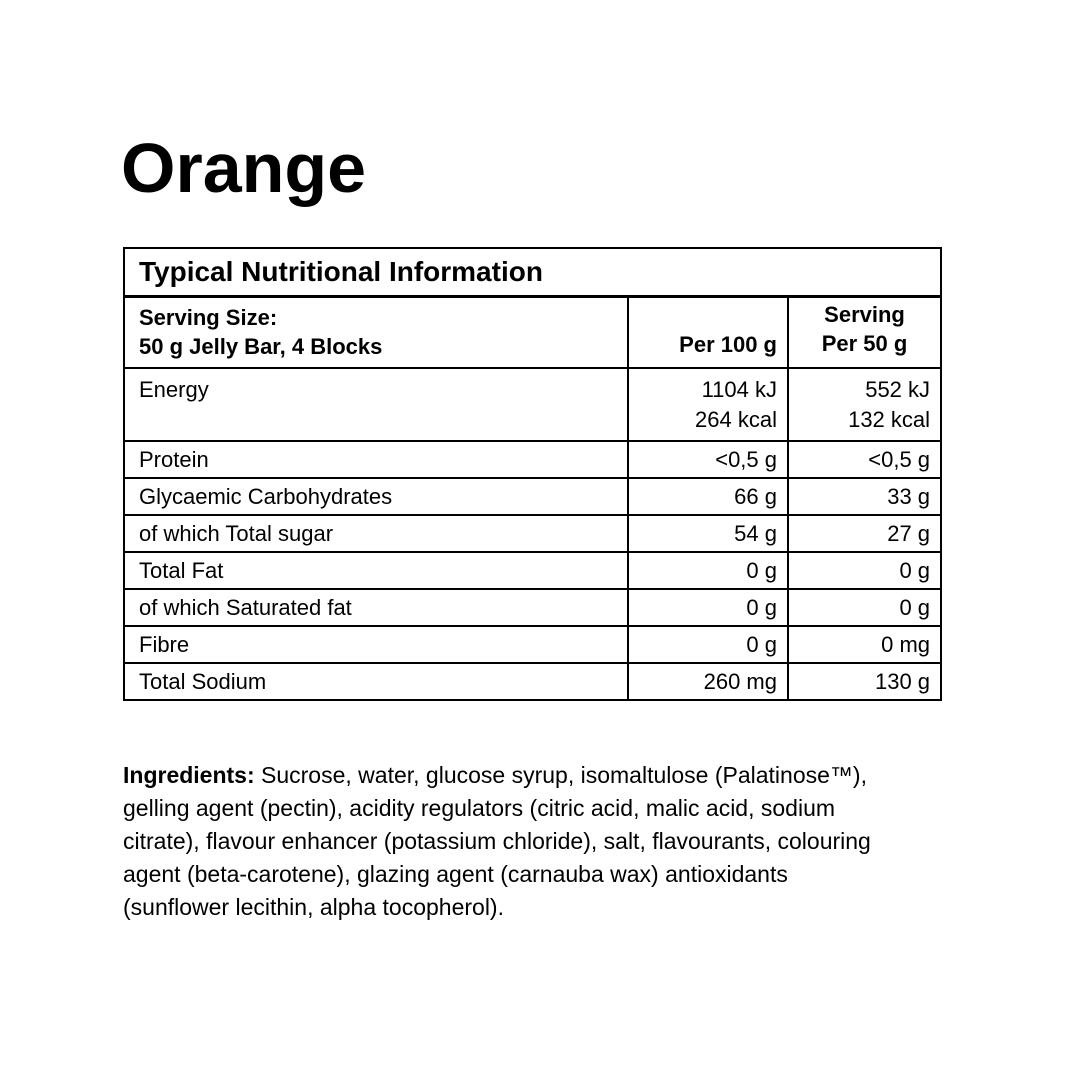 The image size is (1080, 1080). What do you see at coordinates (376, 404) in the screenshot?
I see `row-label: Energy` at bounding box center [376, 404].